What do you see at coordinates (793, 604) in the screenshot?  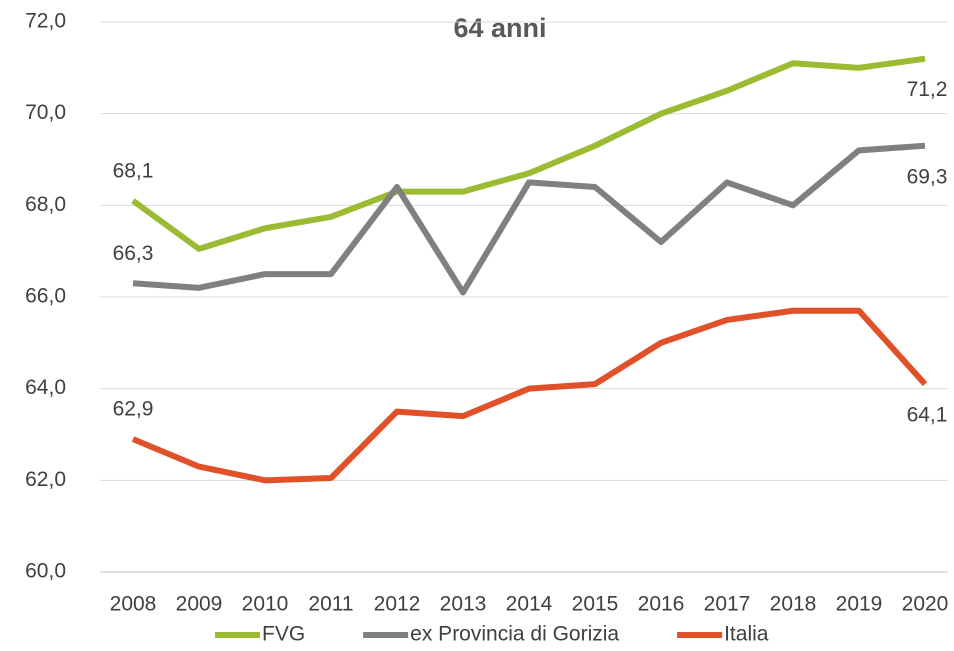 I see `x-tick-label: 2018` at bounding box center [793, 604].